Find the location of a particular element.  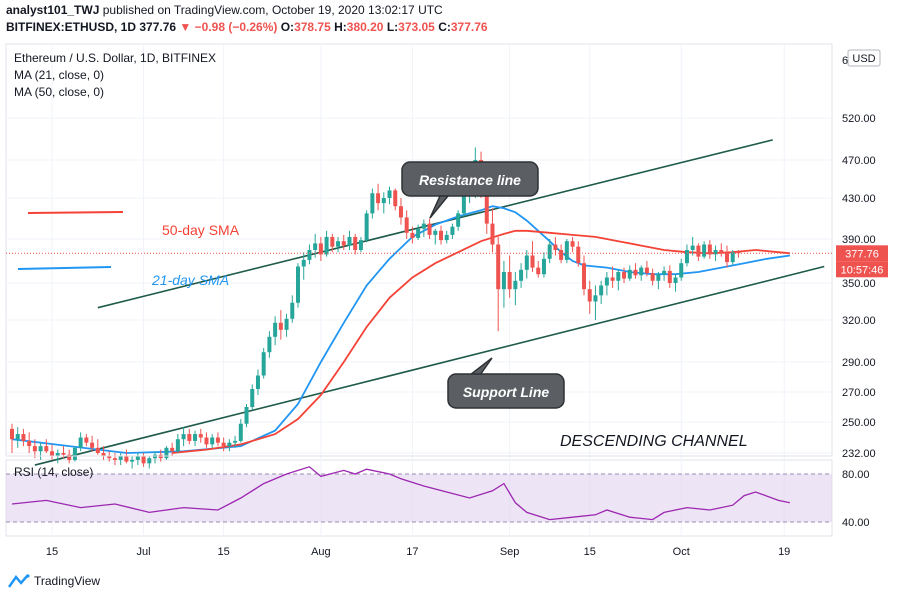

date-tick-label: Sep is located at coordinates (510, 552).